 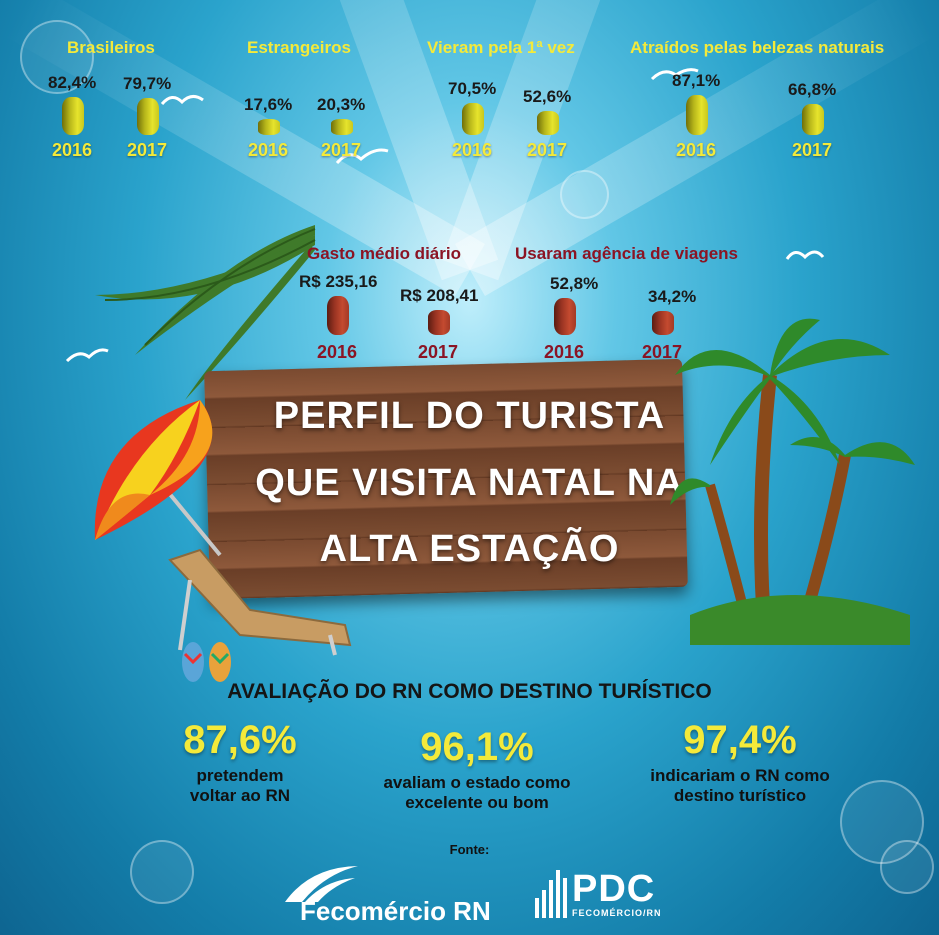 What do you see at coordinates (341, 104) in the screenshot?
I see `data-label: 20,3%` at bounding box center [341, 104].